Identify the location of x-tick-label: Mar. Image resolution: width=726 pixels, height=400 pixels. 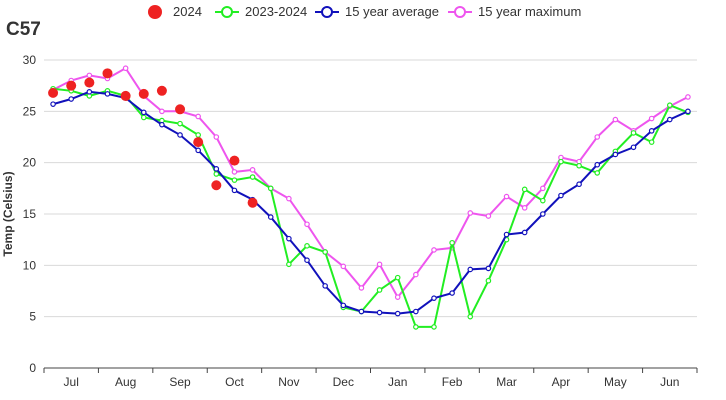
(506, 382).